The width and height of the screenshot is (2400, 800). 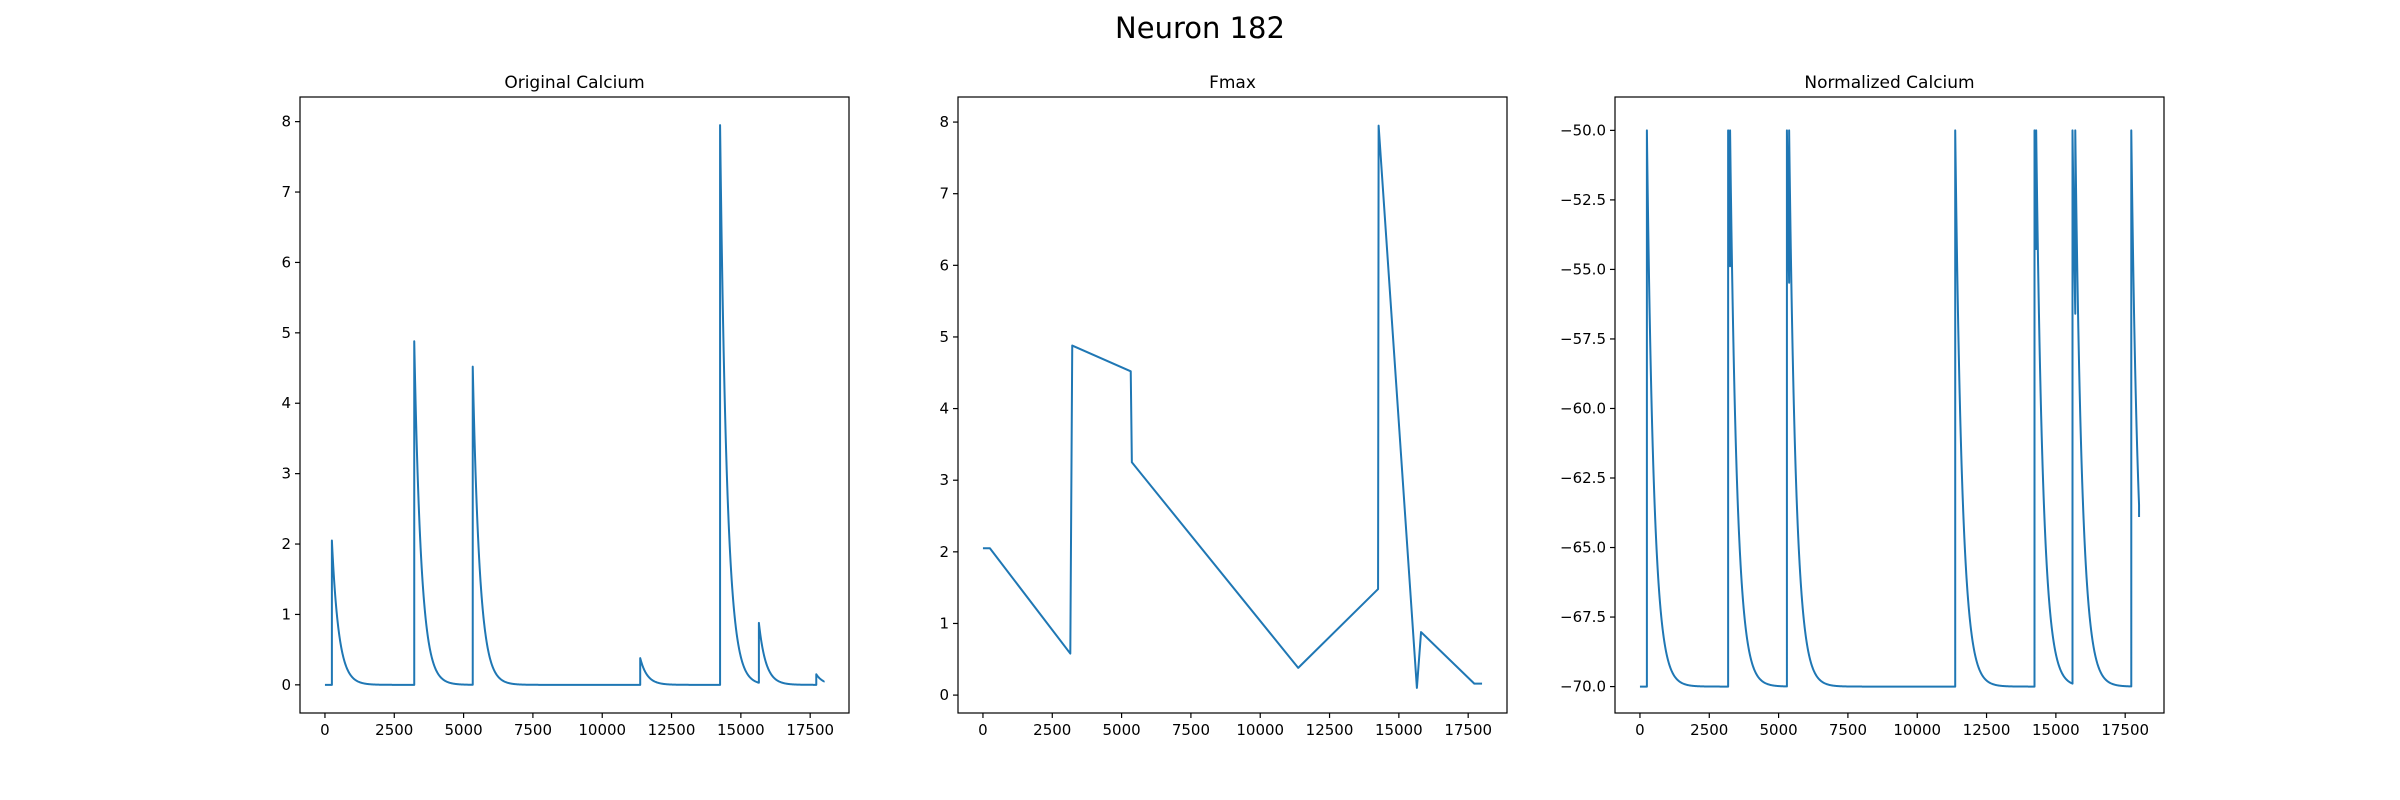 I want to click on y-tick-label: −57.5, so click(x=1583, y=339).